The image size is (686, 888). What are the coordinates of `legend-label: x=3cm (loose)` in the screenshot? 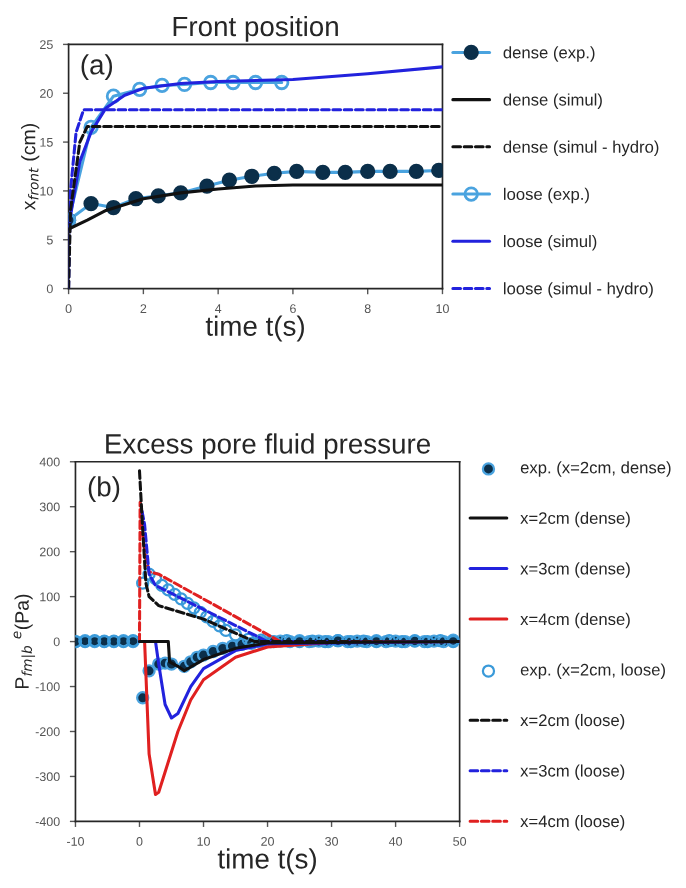 It's located at (572, 772).